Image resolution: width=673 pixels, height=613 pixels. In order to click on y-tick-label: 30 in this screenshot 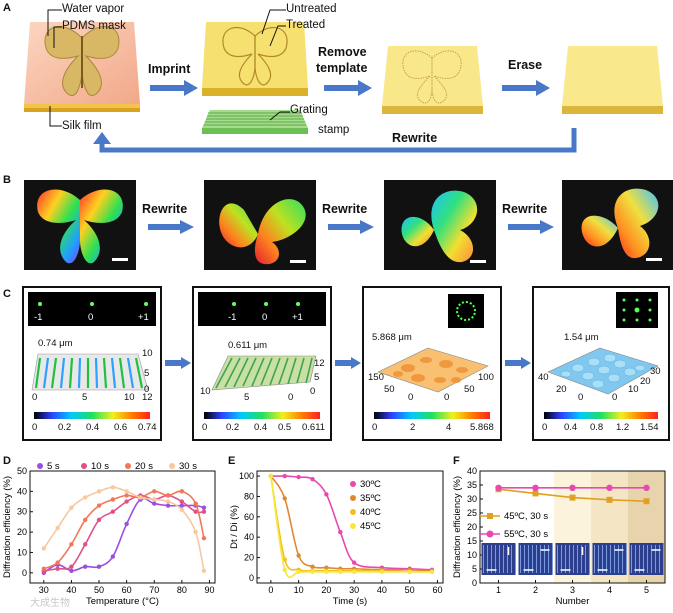, I will do `click(22, 512)`.